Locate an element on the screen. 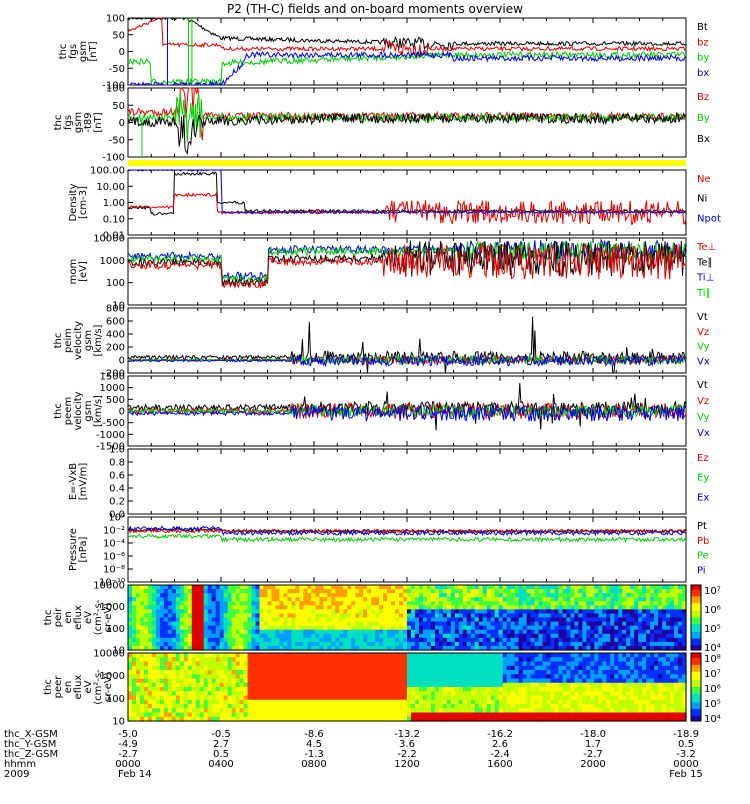 The image size is (750, 804). y-axis-label: [eV] is located at coordinates (83, 271).